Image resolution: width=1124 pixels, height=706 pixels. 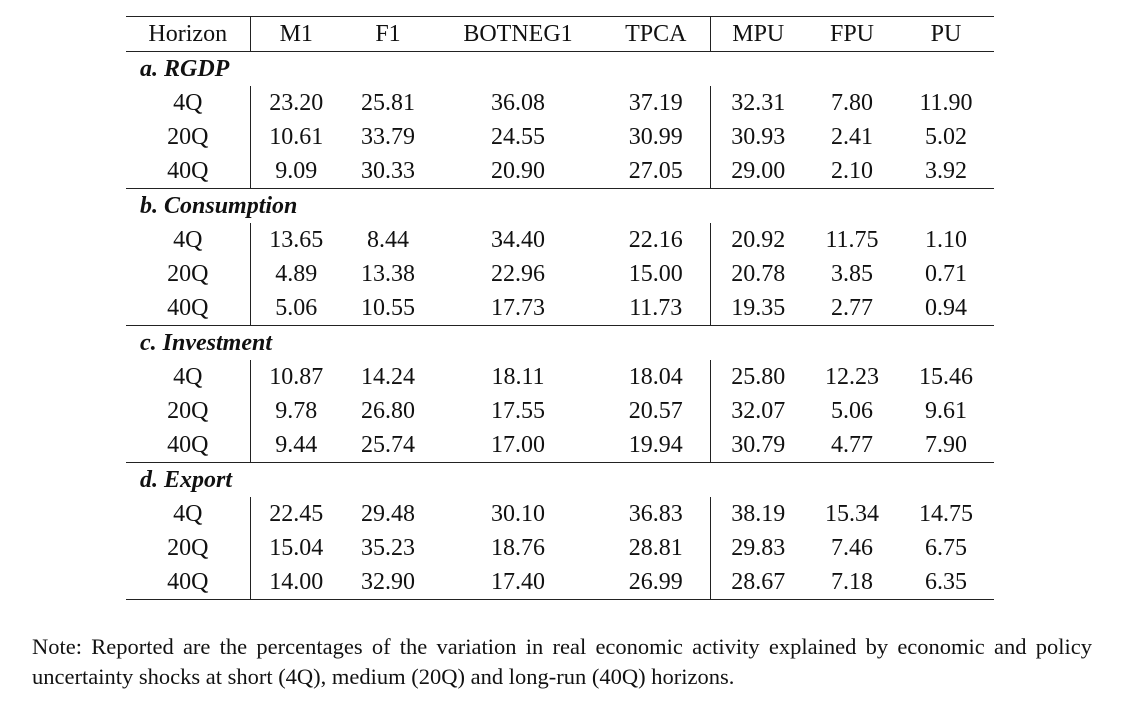 I want to click on value-cell-m1: 10.87, so click(x=295, y=377).